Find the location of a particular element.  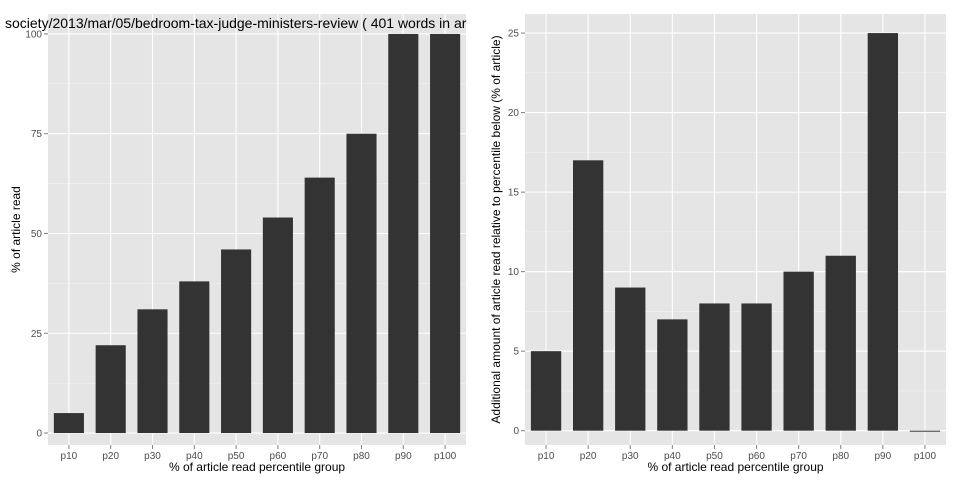

bar-p70-right is located at coordinates (798, 351).